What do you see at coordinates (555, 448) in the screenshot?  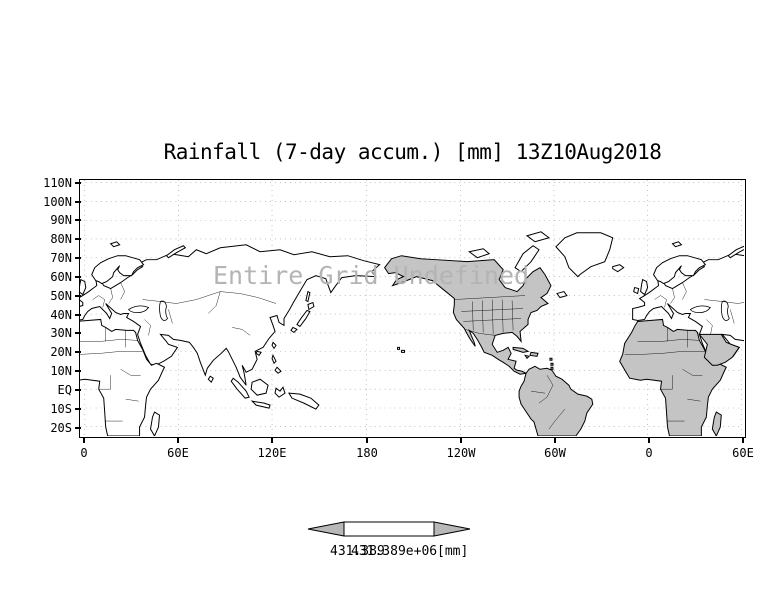 I see `lon-tick-label: 60W` at bounding box center [555, 448].